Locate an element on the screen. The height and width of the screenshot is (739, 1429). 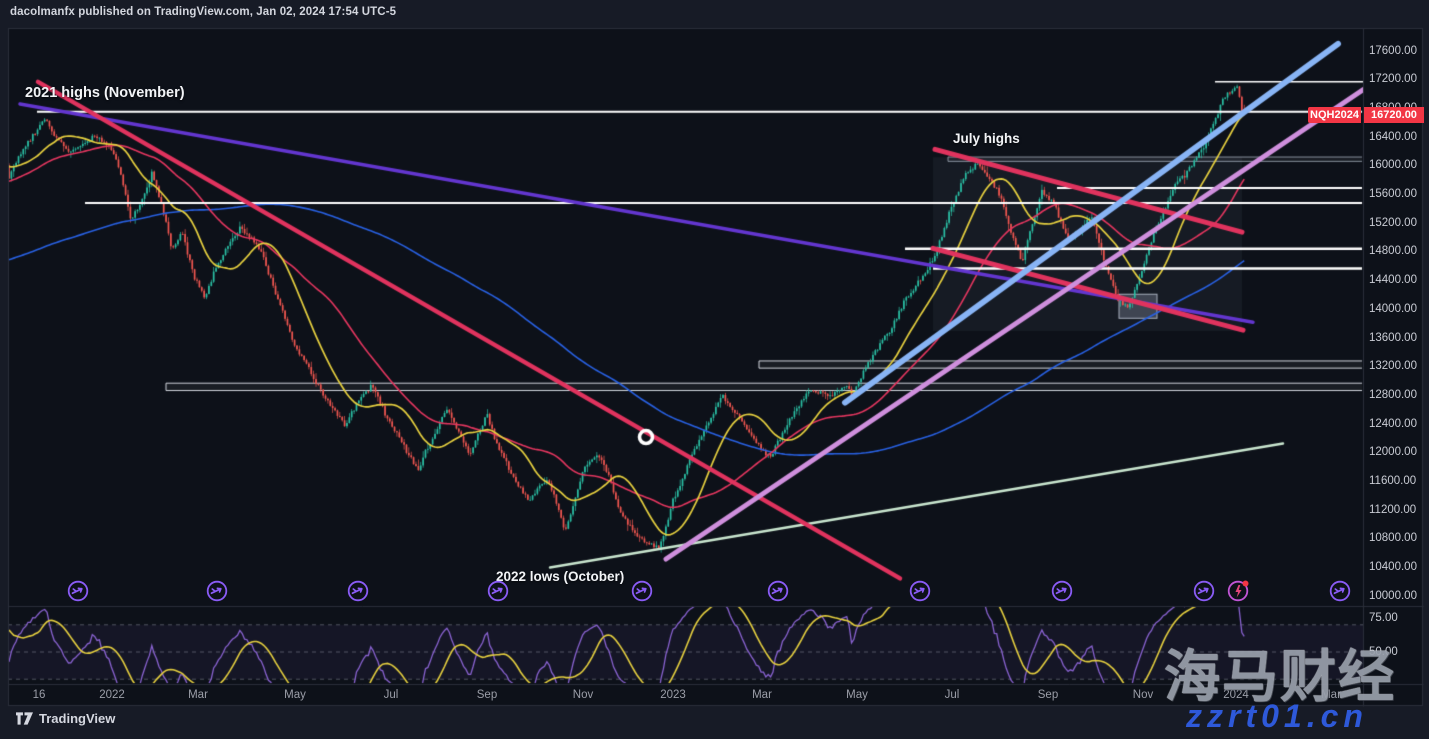
price-axis-label: 12000.00 is located at coordinates (1393, 452).